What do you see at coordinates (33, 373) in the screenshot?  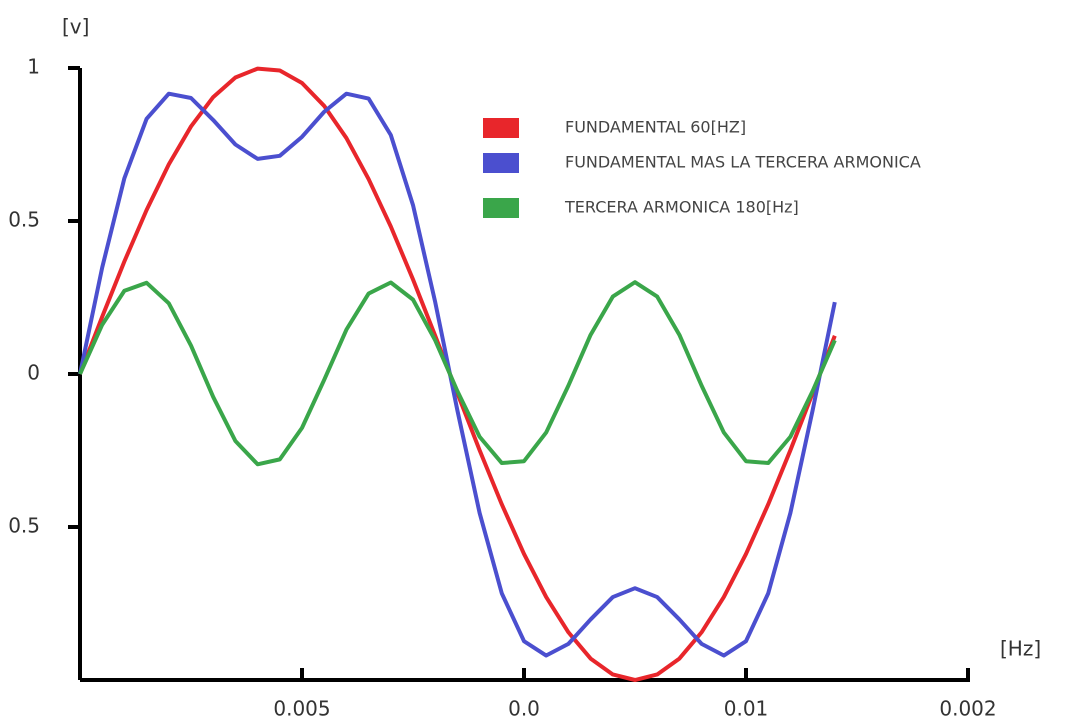 I see `y-tick-label: 0` at bounding box center [33, 373].